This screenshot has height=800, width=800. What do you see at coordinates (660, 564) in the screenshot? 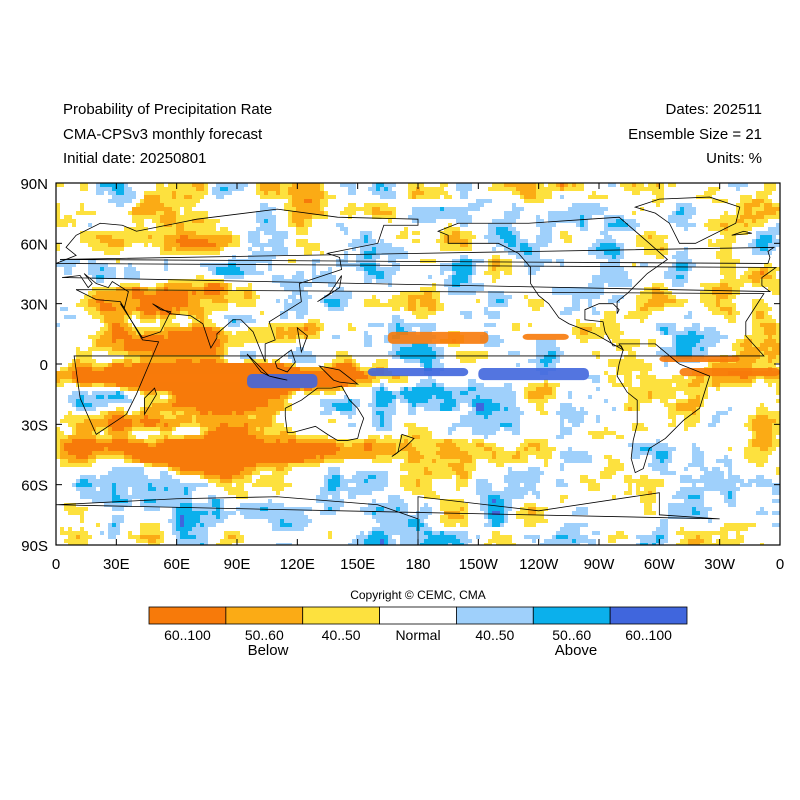
I see `lon-tick-label: 60W` at bounding box center [660, 564].